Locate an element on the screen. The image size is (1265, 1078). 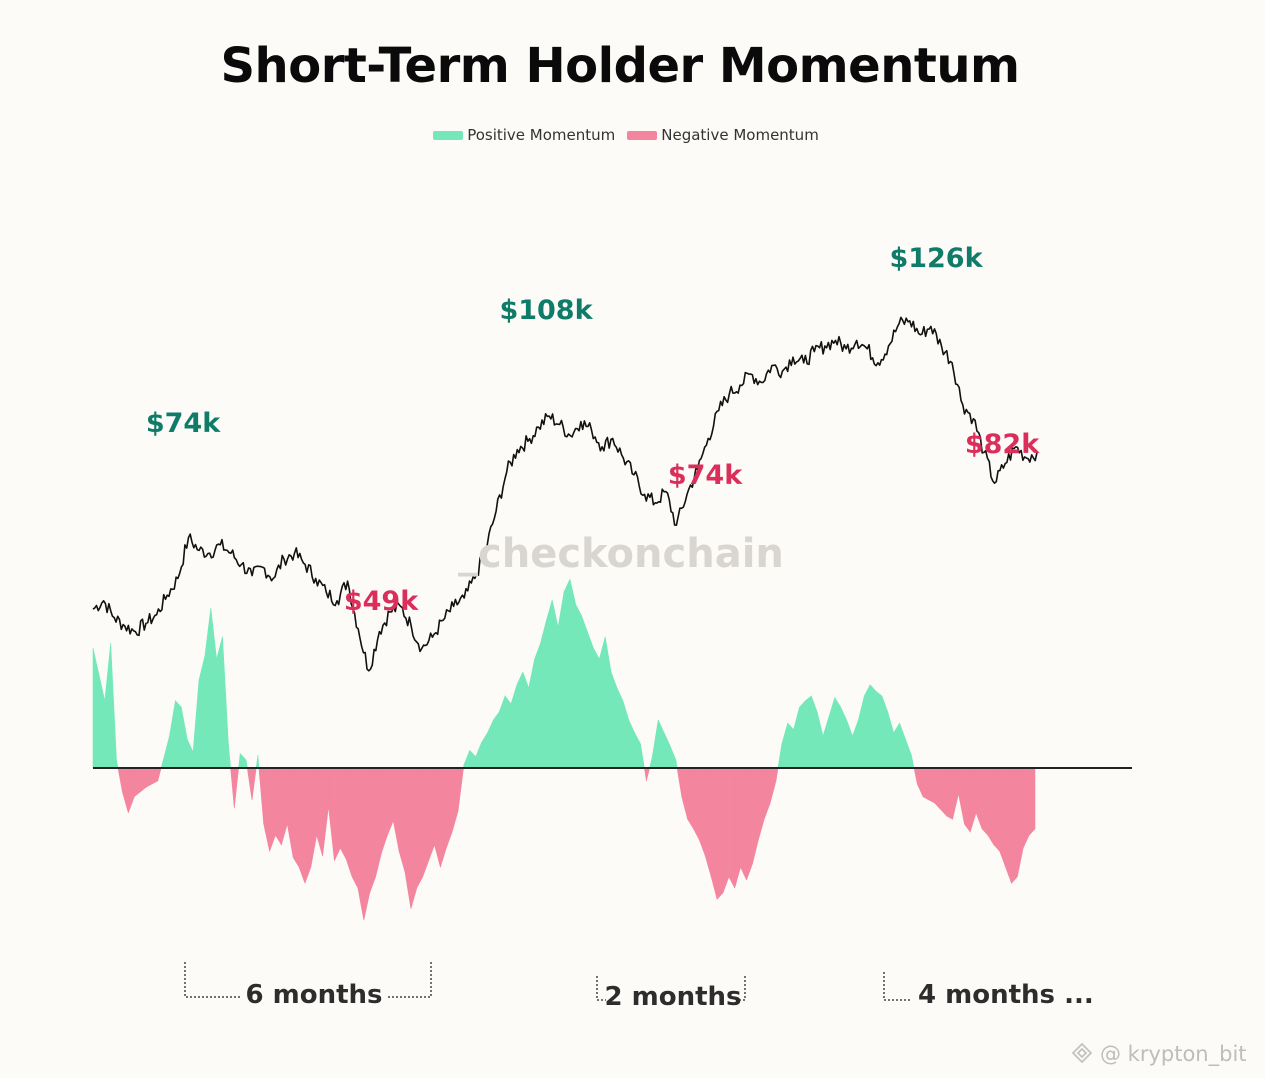
period-label-2-months: 2 months is located at coordinates (672, 997).